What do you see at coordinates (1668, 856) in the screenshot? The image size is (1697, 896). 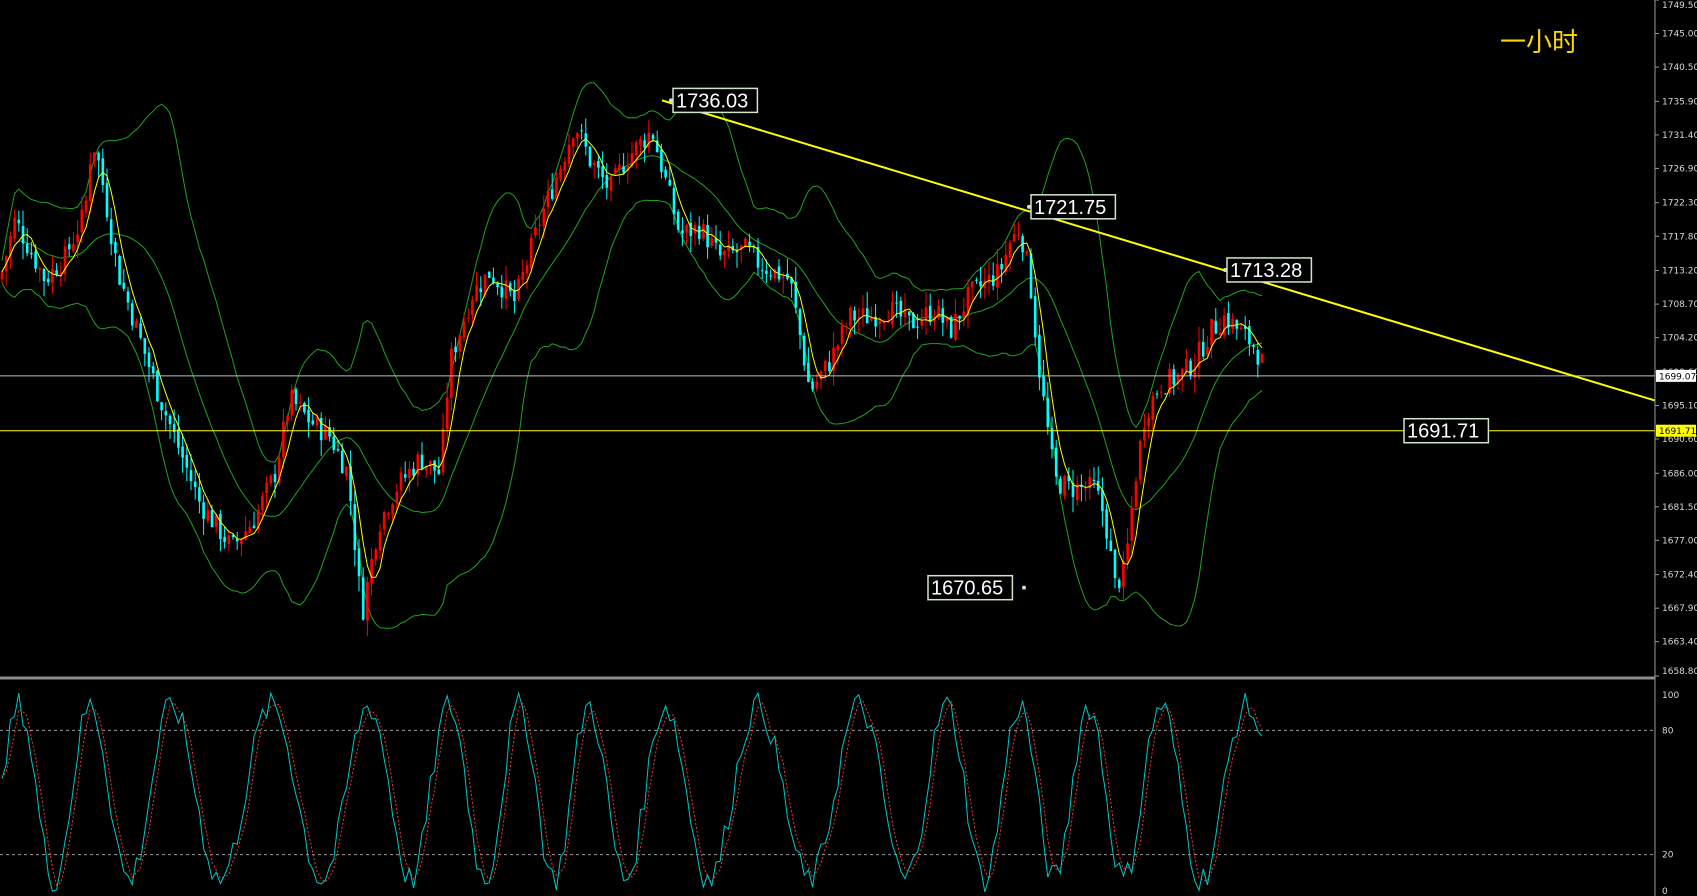 I see `stochastic-tick-label: 20` at bounding box center [1668, 856].